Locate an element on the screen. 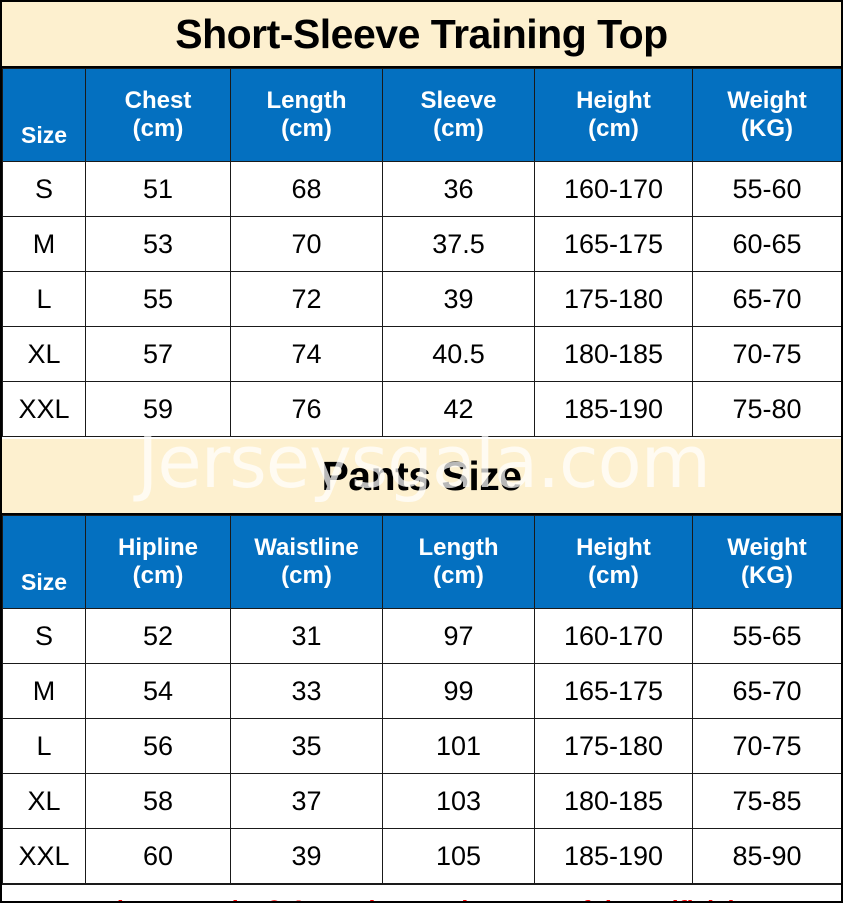 Image resolution: width=843 pixels, height=903 pixels. cell-length: 101 is located at coordinates (458, 746).